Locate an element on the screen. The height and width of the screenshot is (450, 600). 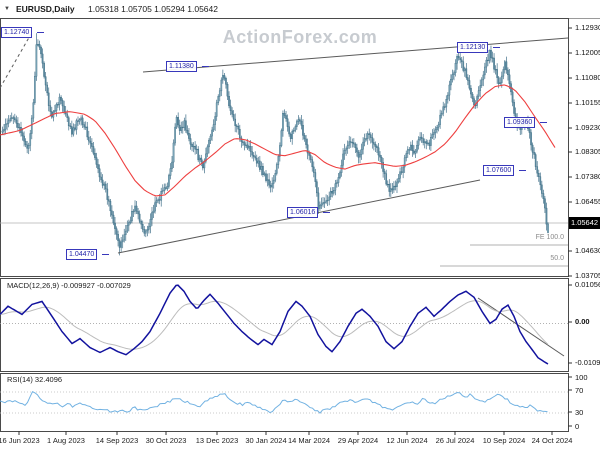
price-axis-label: 1.06455 is located at coordinates (587, 201).